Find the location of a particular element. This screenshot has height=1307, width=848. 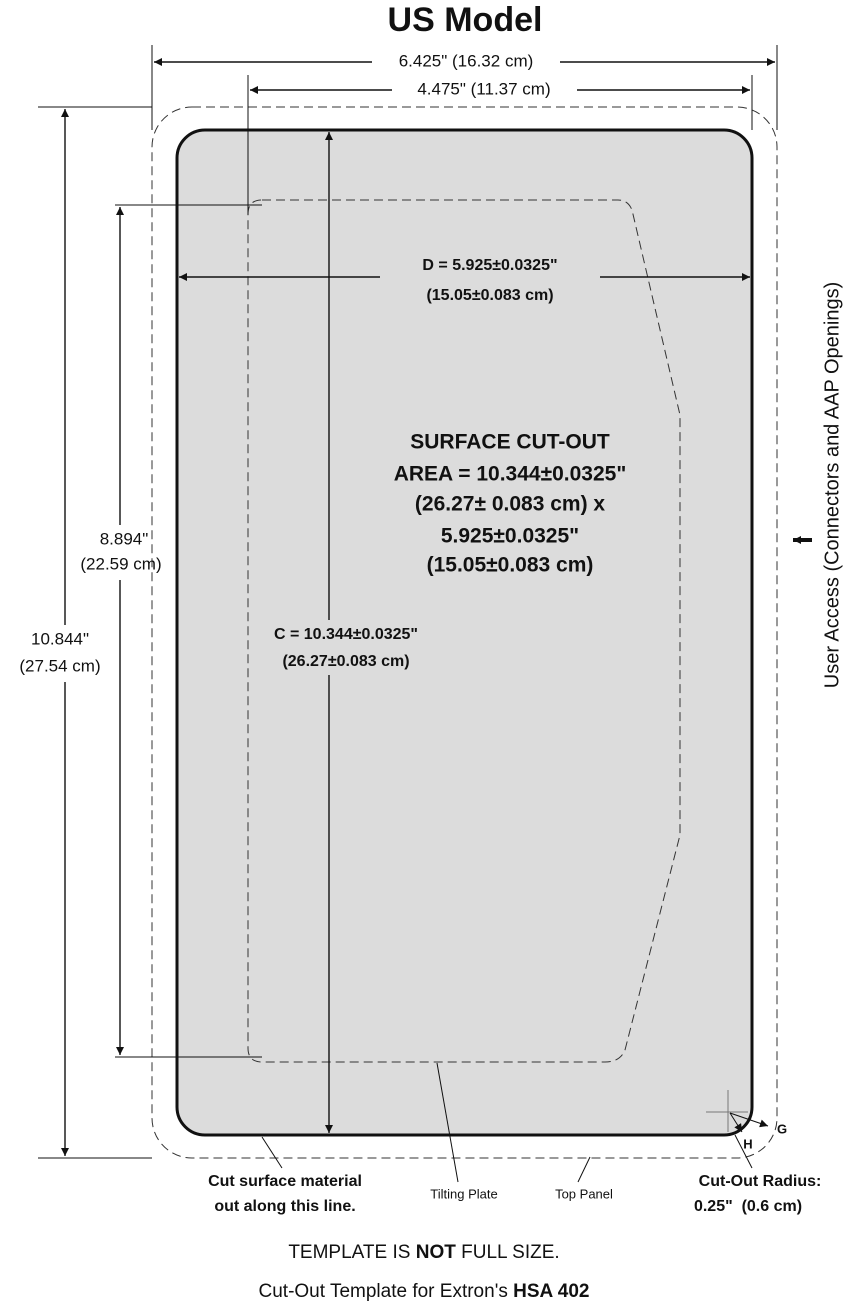

callout: Cut-Out Radius: is located at coordinates (760, 1181).